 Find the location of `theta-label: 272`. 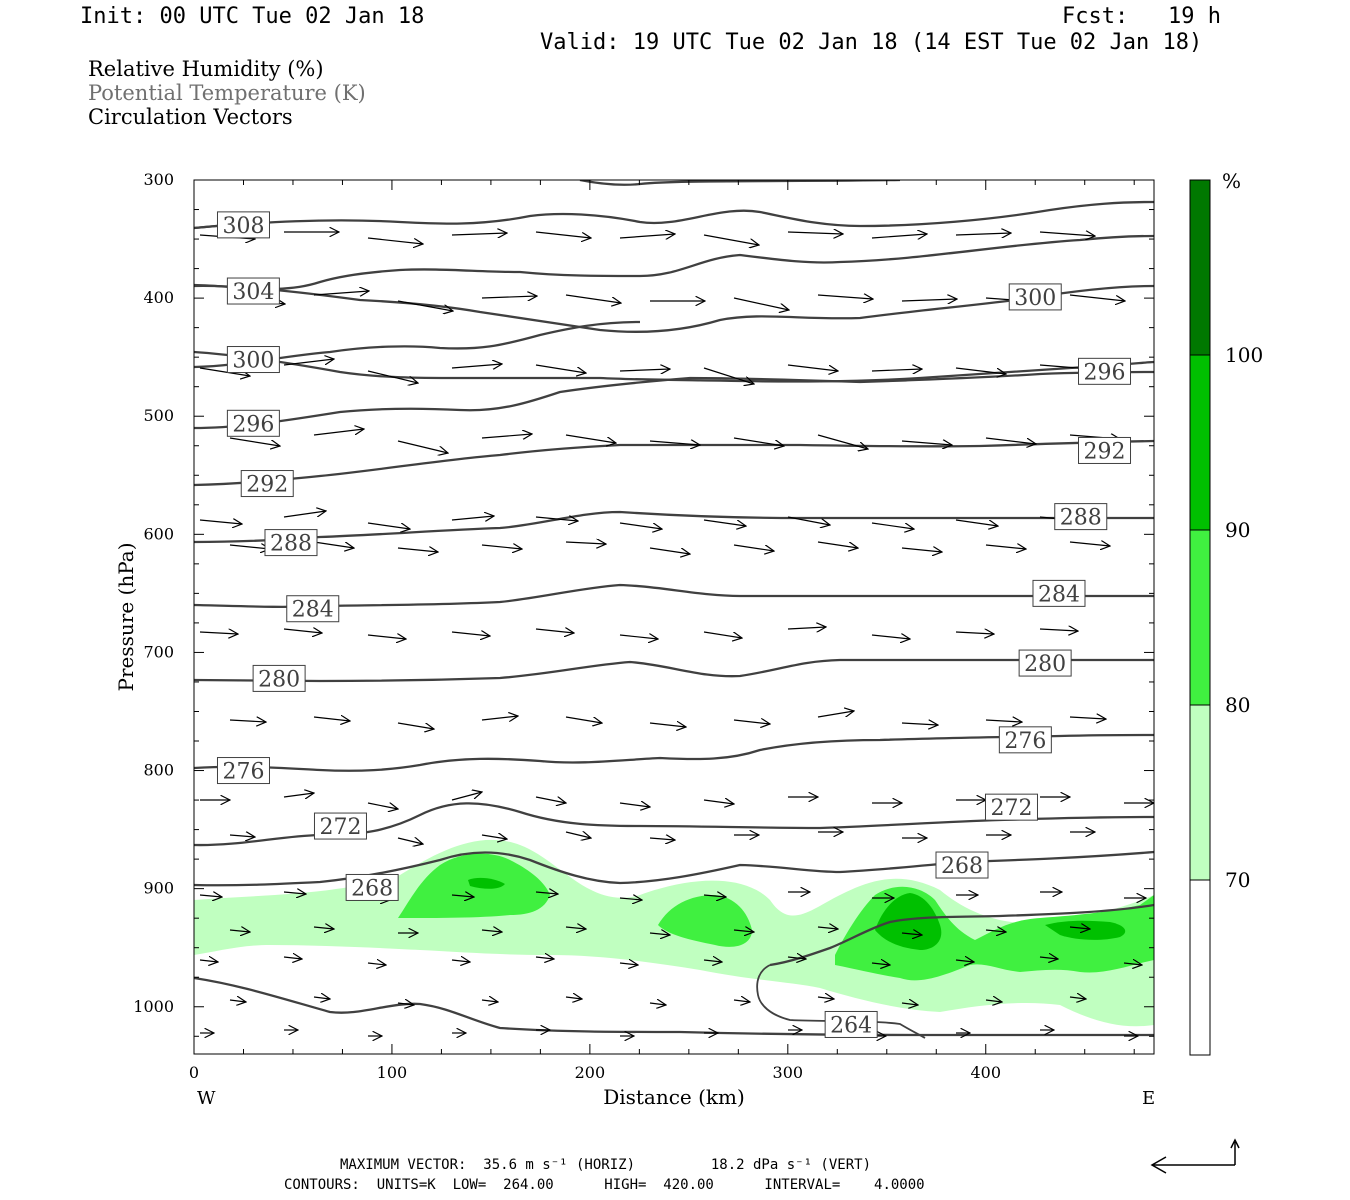

theta-label: 272 is located at coordinates (1011, 808).